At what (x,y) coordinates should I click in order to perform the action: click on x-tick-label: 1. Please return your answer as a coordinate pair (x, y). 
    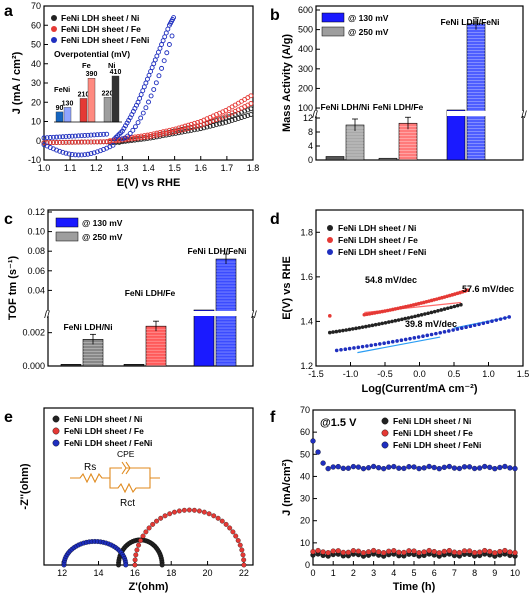
    Looking at the image, I should click on (333, 573).